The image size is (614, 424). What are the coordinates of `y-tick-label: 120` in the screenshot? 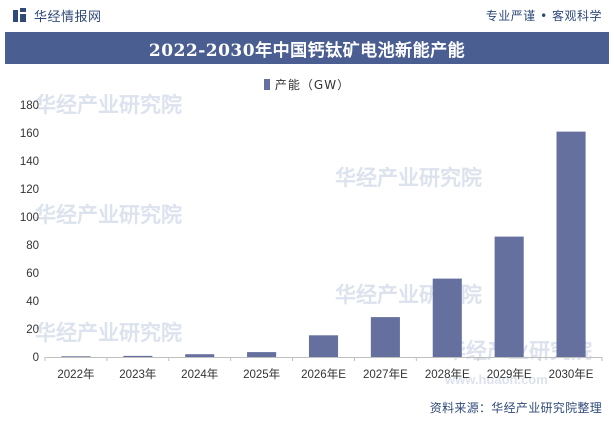 It's located at (29, 190).